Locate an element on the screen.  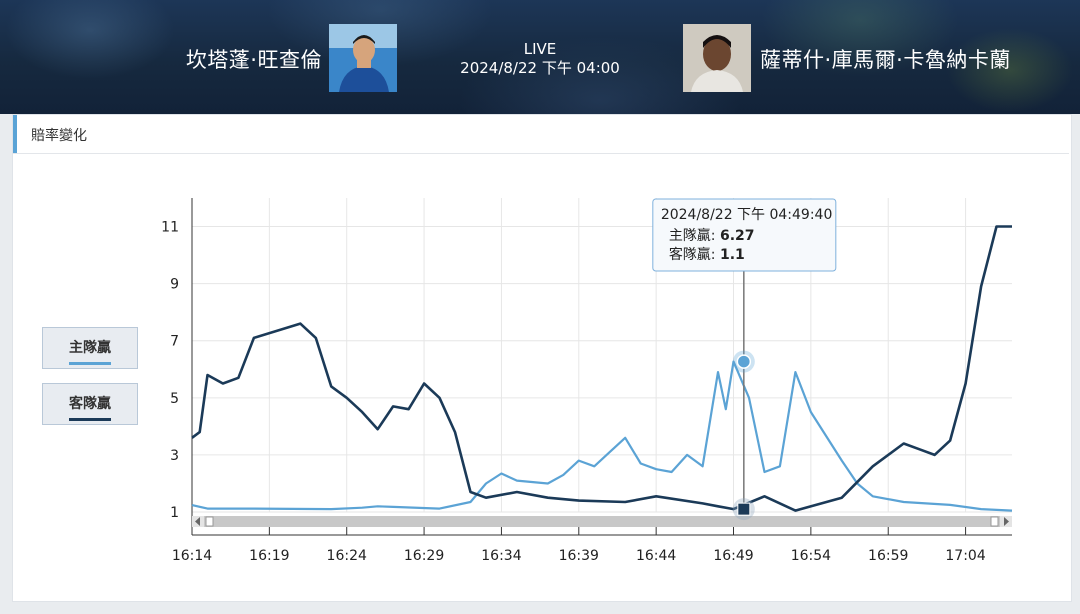
y-tick-label: 7 is located at coordinates (174, 342).